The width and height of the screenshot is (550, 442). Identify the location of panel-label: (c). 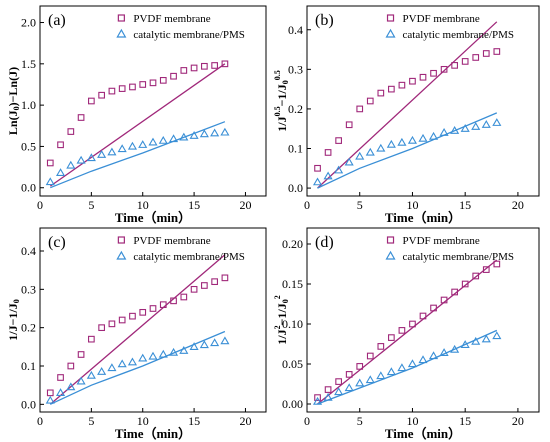
(57, 242).